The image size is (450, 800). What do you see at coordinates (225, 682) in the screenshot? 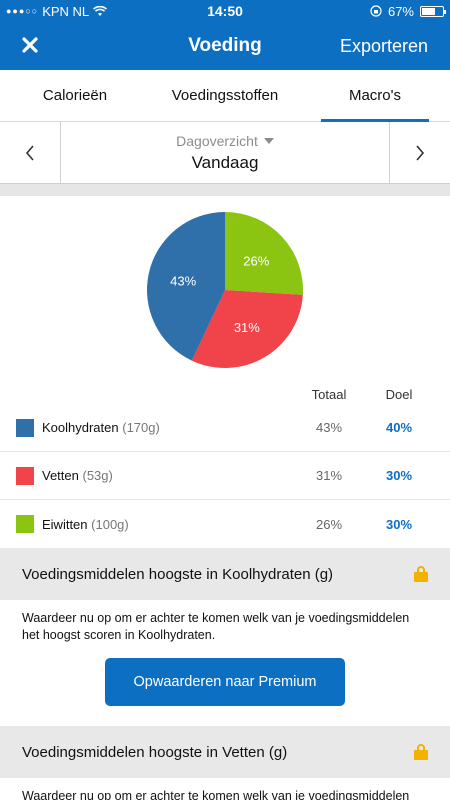
I see `upgrade-premium-button: Opwaarderen naar Premium` at bounding box center [225, 682].